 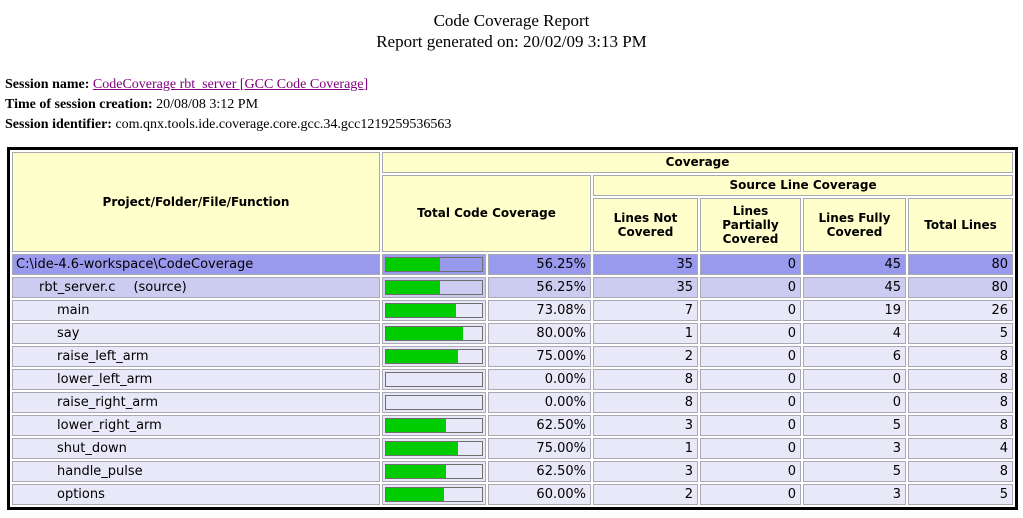 I want to click on session-identifier-label: Session identifier:, so click(x=58, y=124).